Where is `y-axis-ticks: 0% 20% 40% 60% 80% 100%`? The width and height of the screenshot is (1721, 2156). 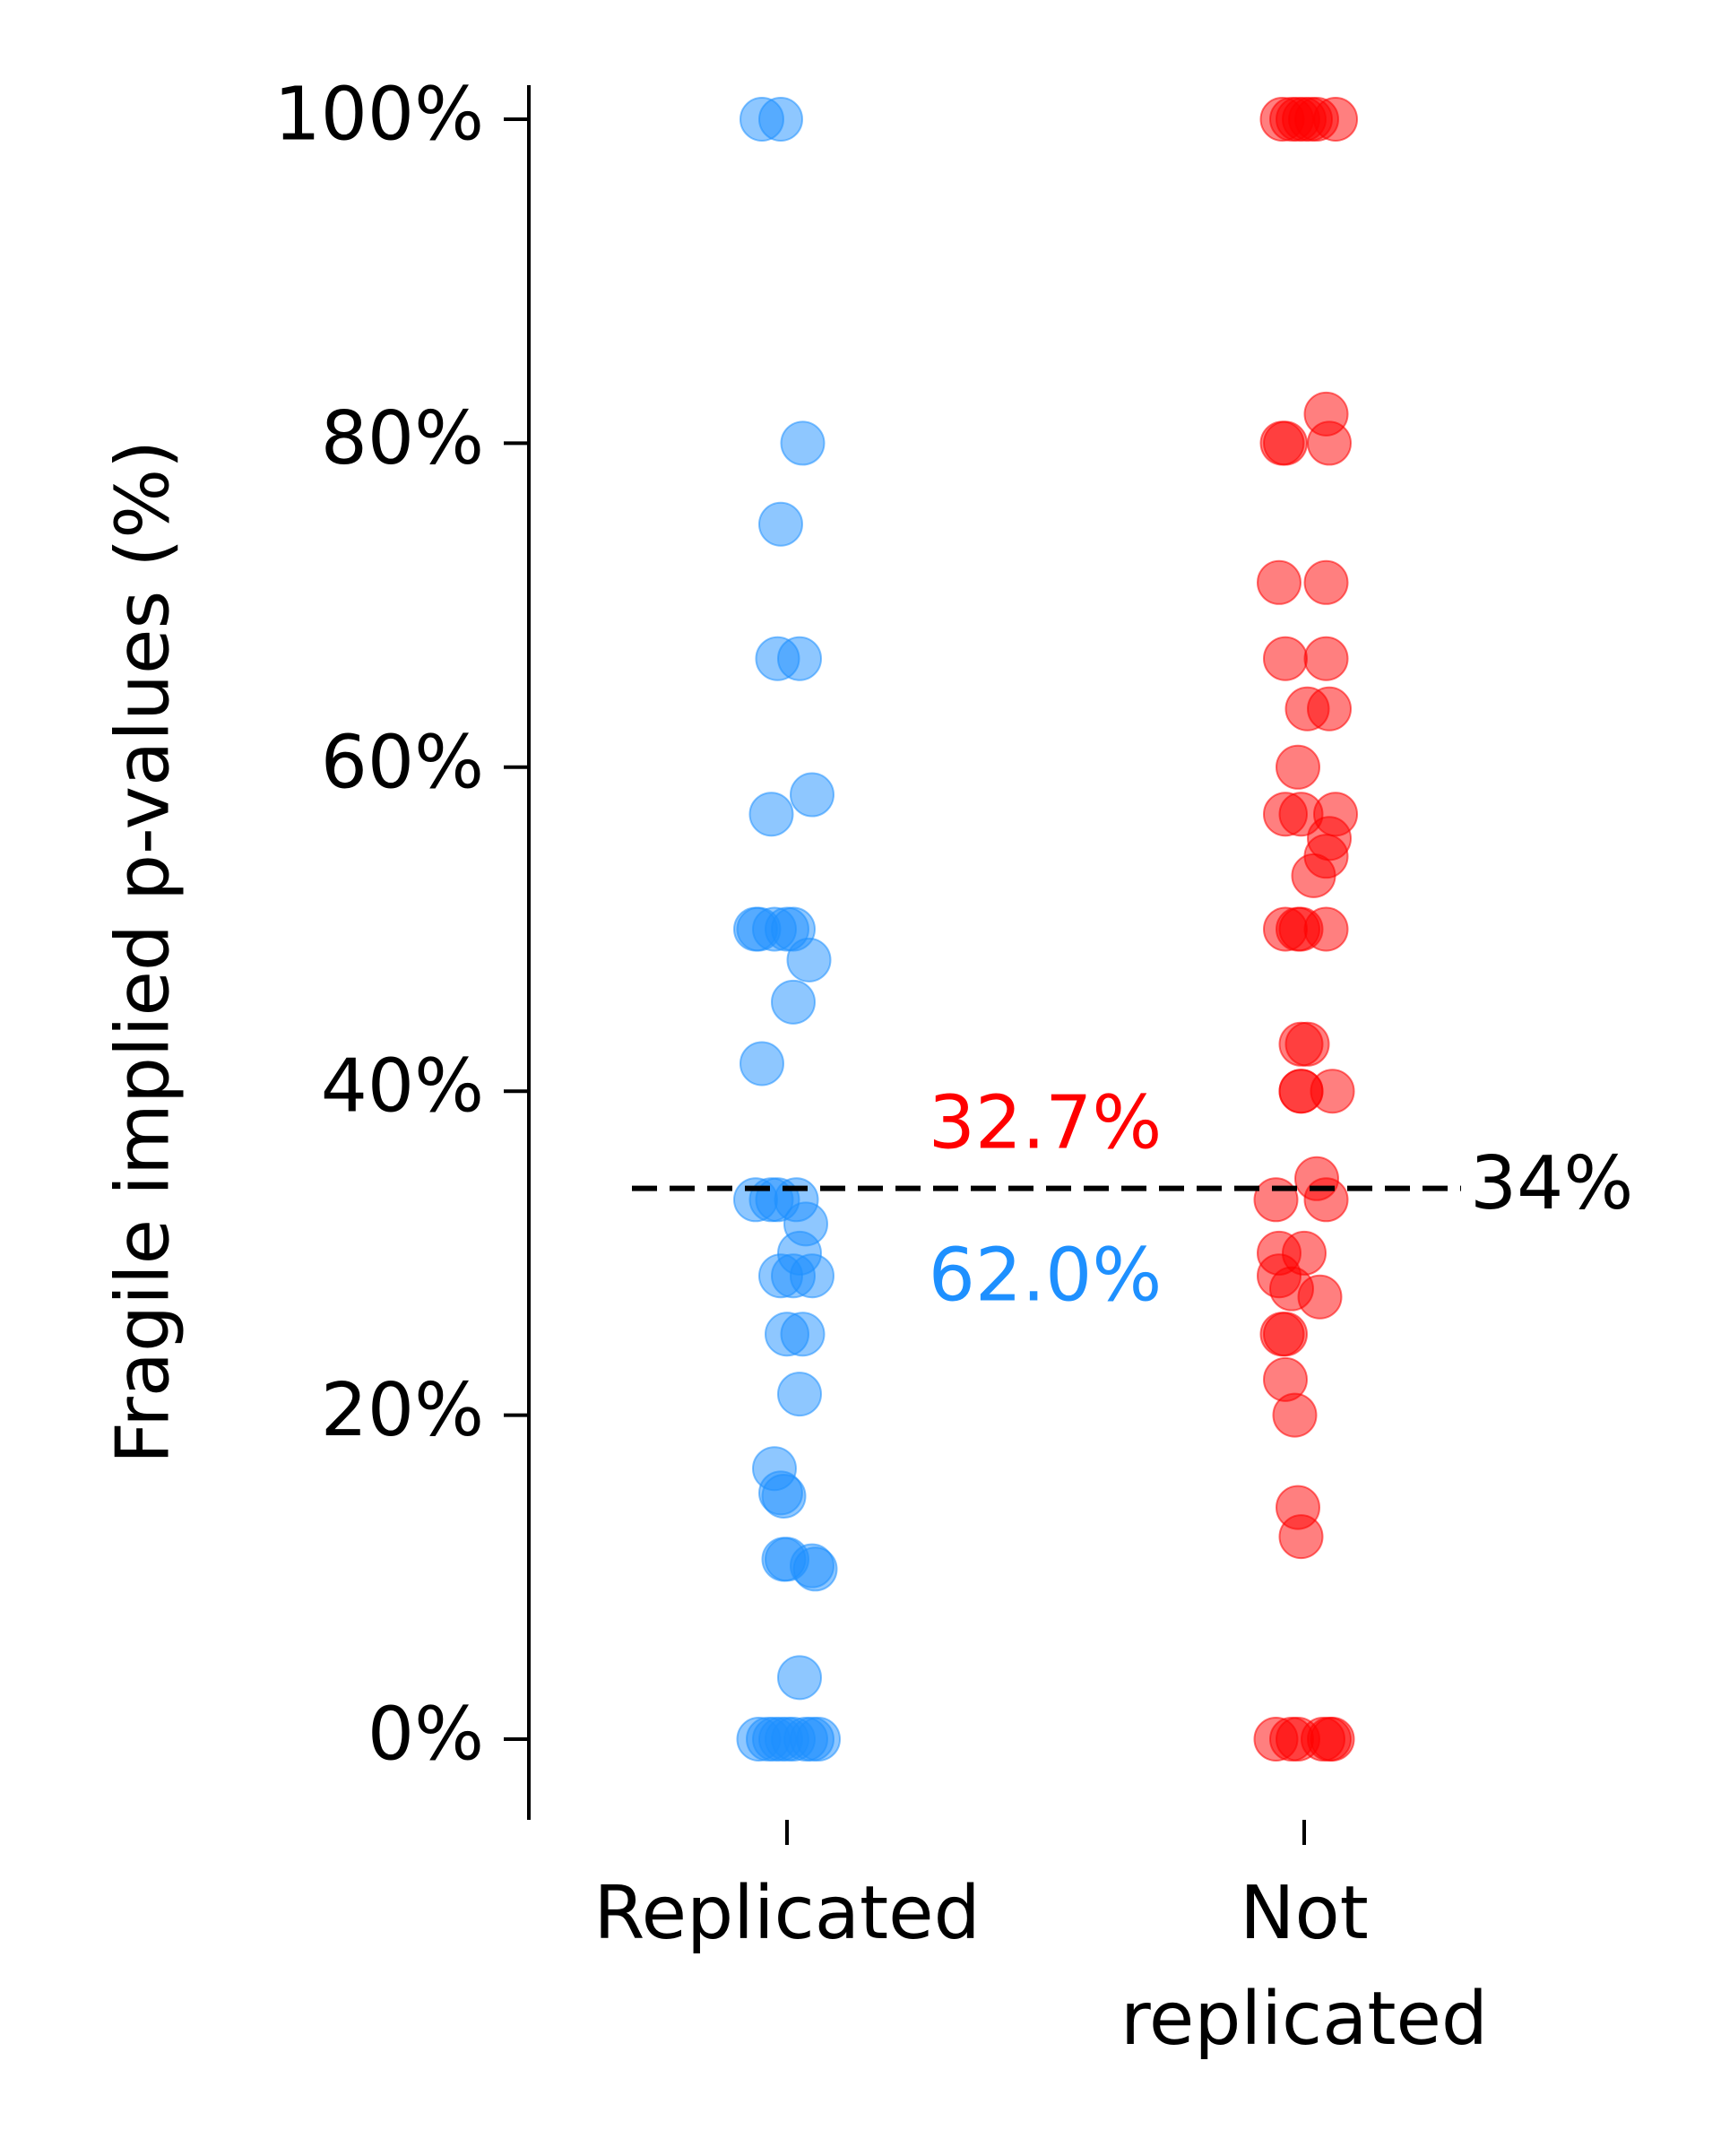
y-axis-ticks: 0% 20% 40% 60% 80% 100% is located at coordinates (401, 925).